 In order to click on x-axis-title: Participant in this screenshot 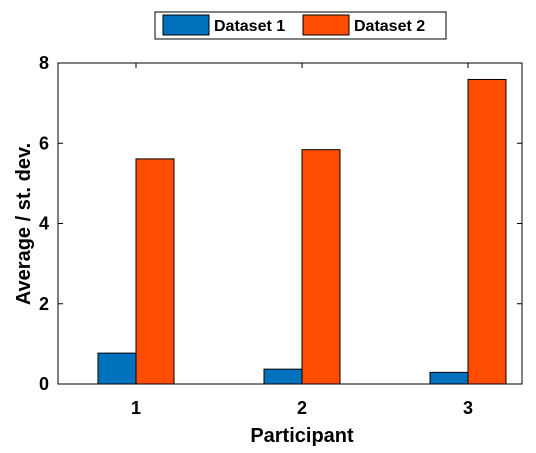, I will do `click(302, 436)`.